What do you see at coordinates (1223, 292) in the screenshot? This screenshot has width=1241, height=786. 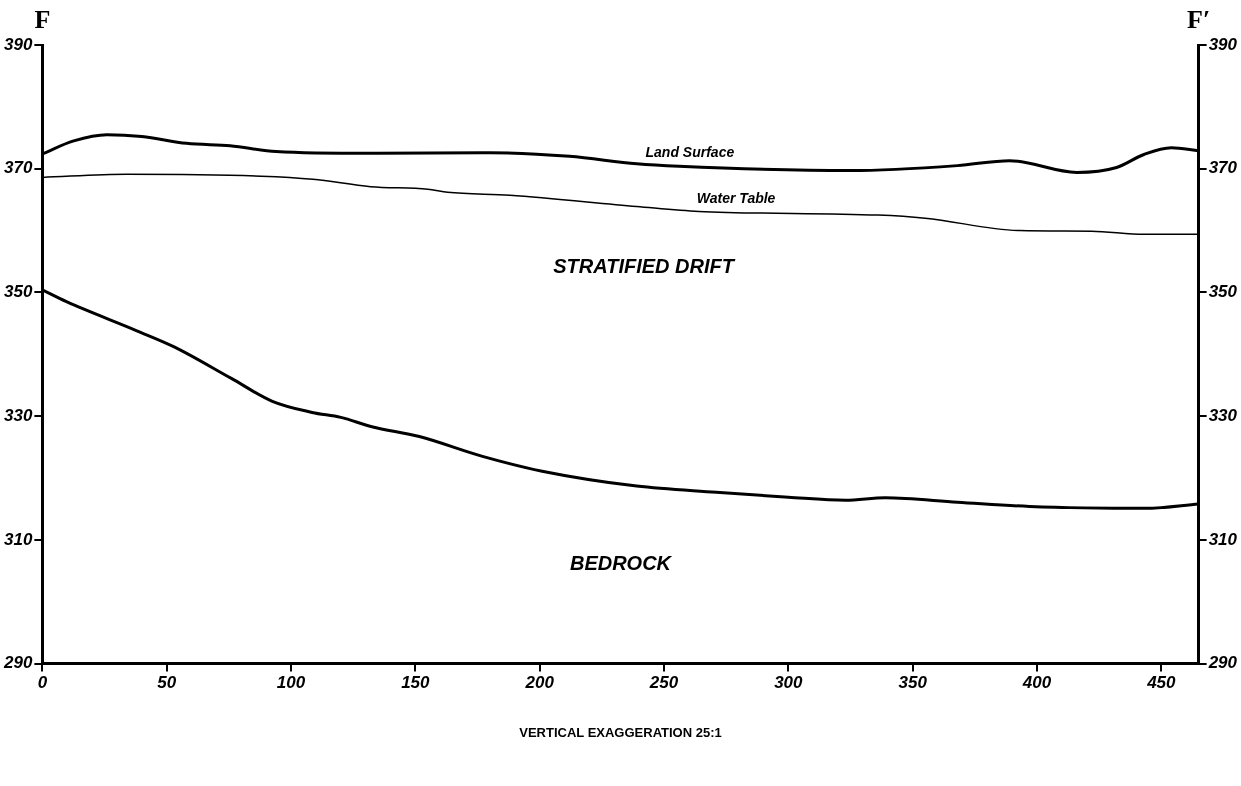 I see `y2-tick-label: 350` at bounding box center [1223, 292].